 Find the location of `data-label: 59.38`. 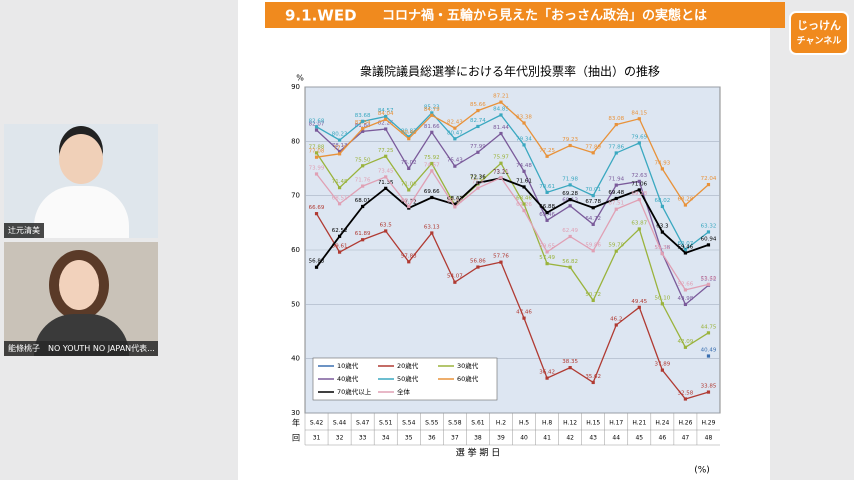

data-label: 59.38 is located at coordinates (662, 248).